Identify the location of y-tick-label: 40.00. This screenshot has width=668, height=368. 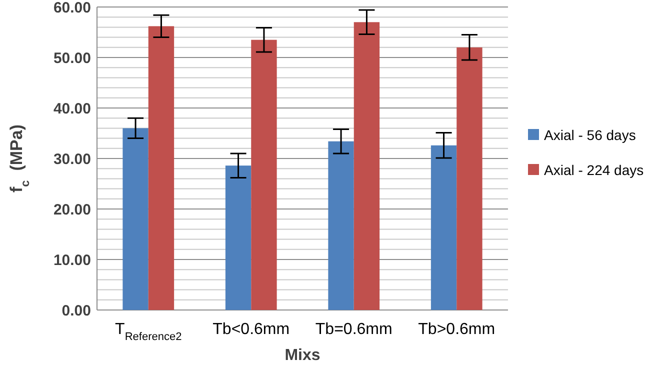
(72, 109).